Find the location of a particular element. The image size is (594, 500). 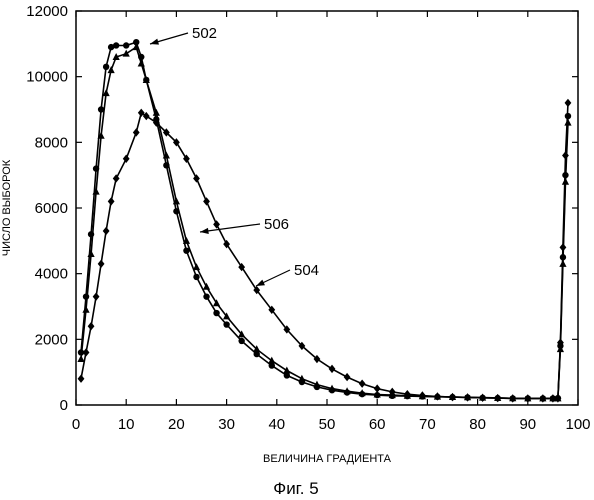

x-tick-label: 70 is located at coordinates (427, 424).